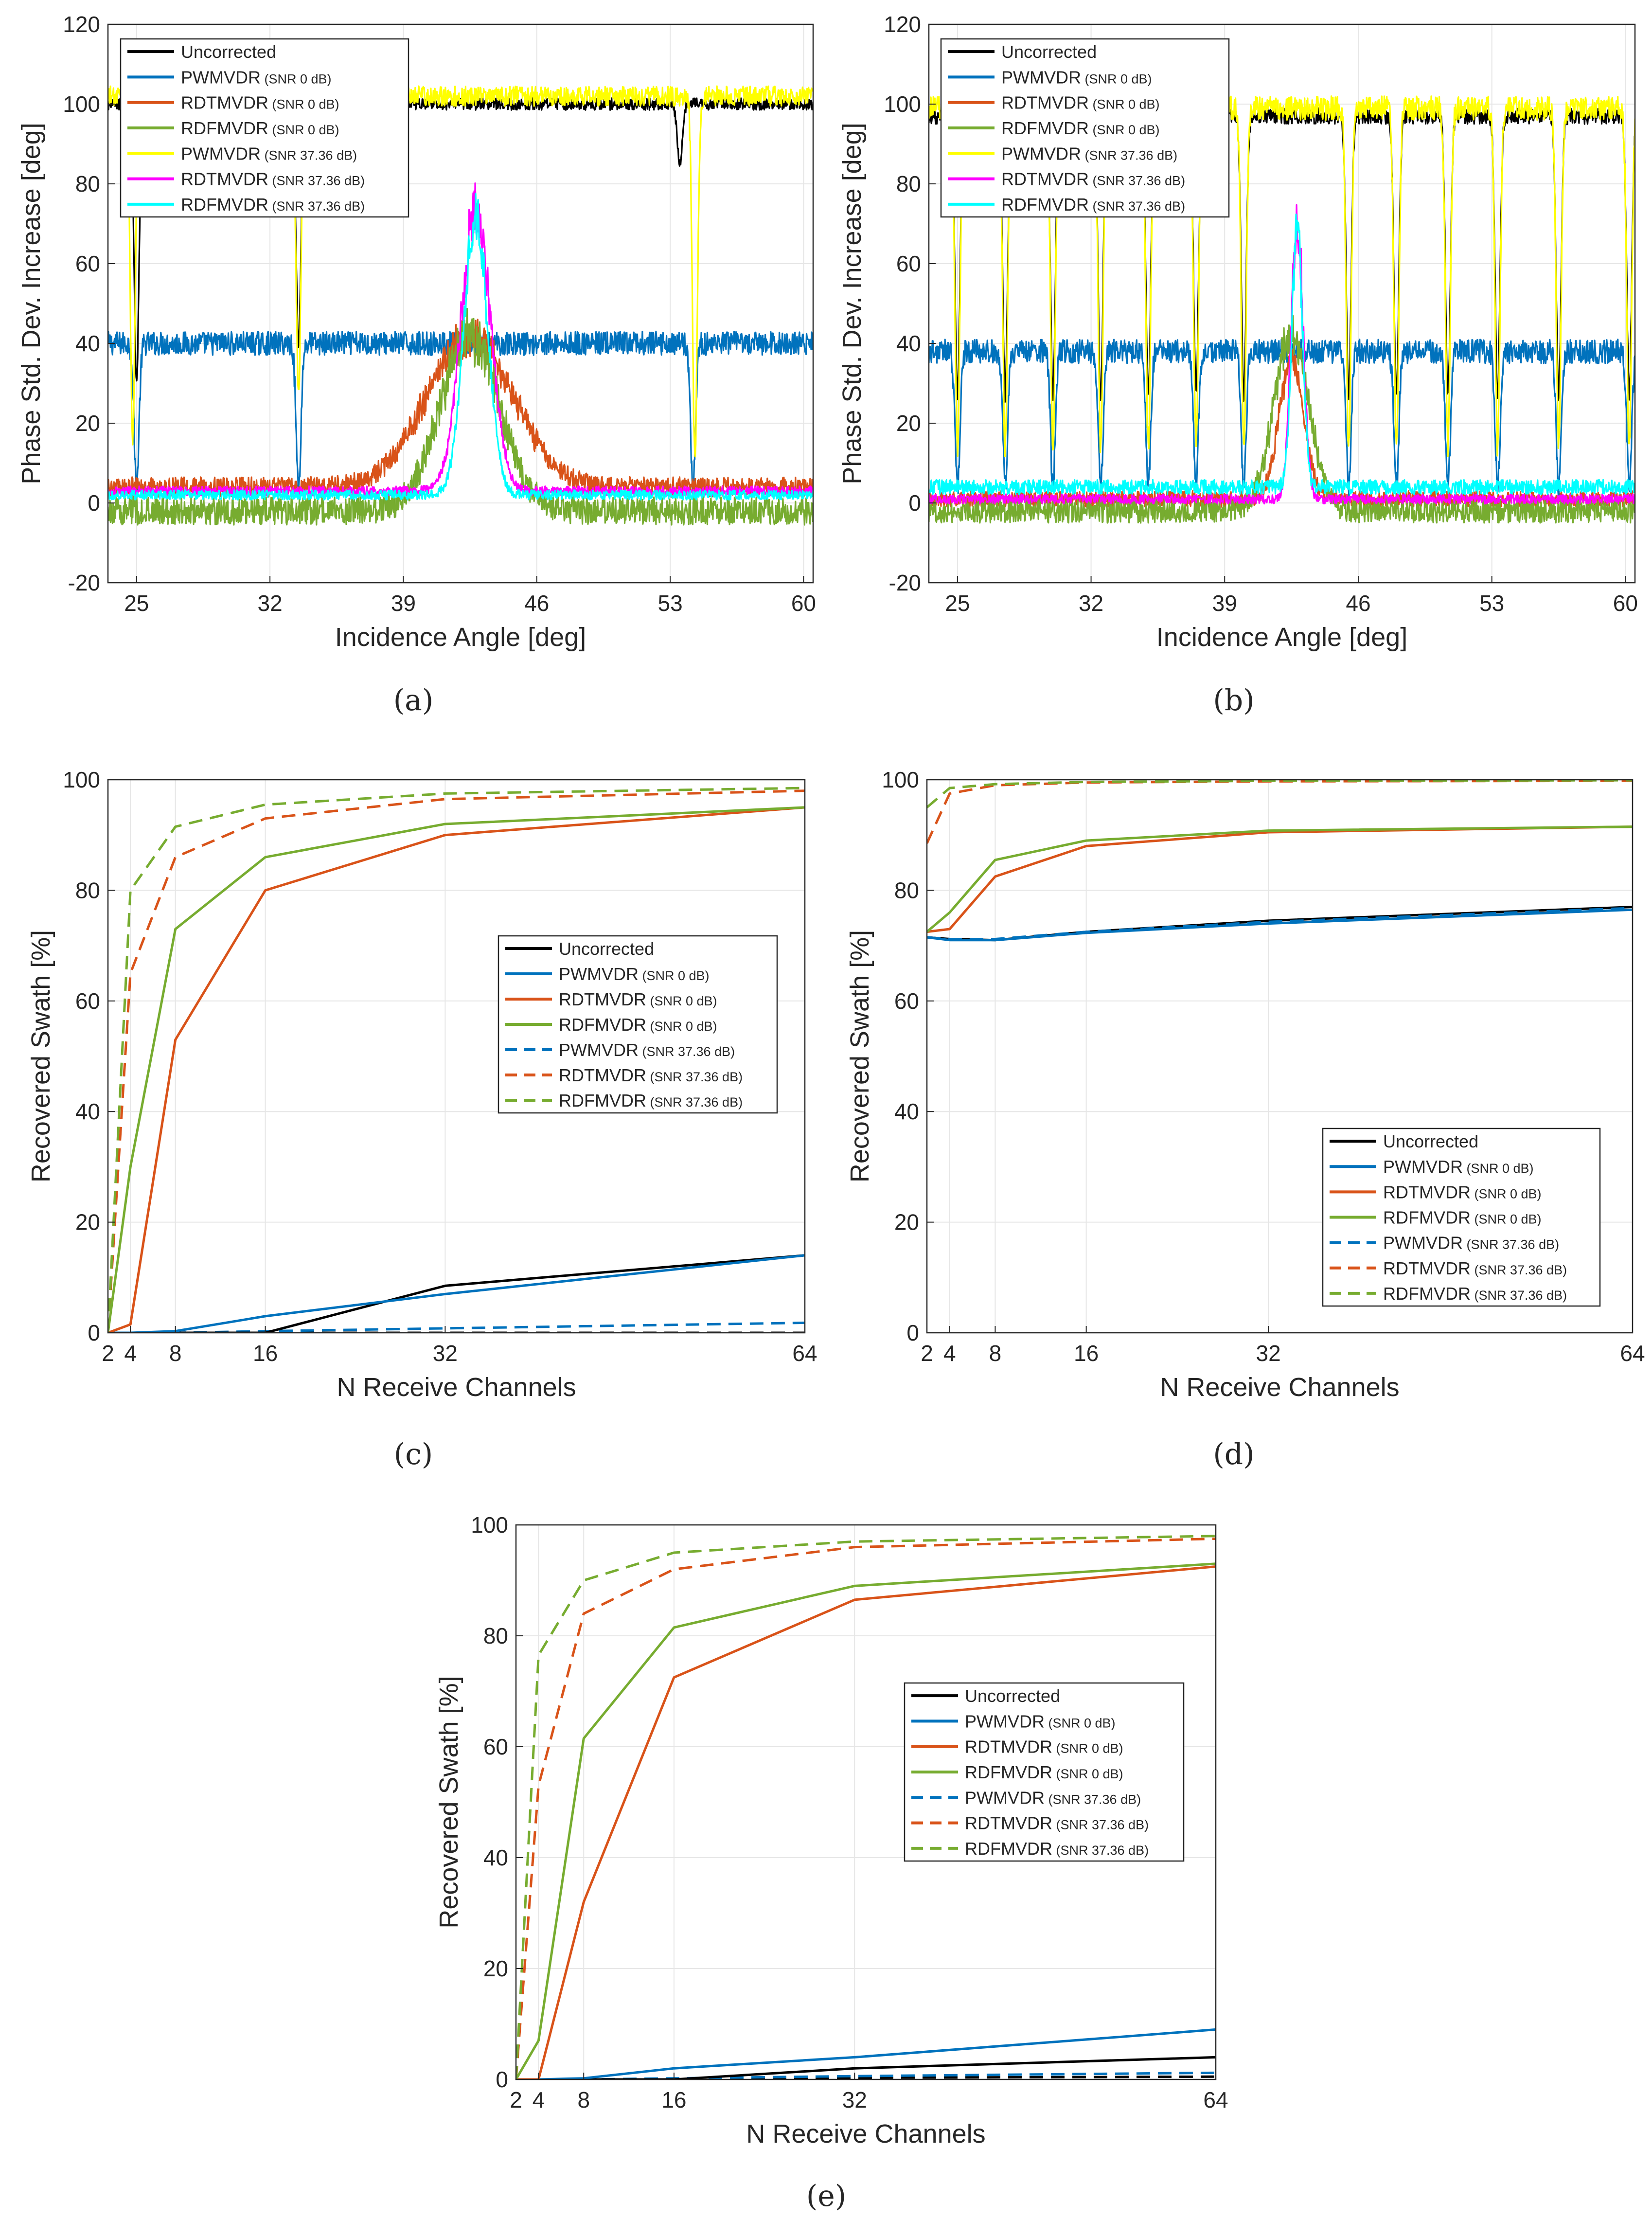  Describe the element at coordinates (457, 1293) in the screenshot. I see `series-line-pwmvdr-snr-0-db-` at that location.